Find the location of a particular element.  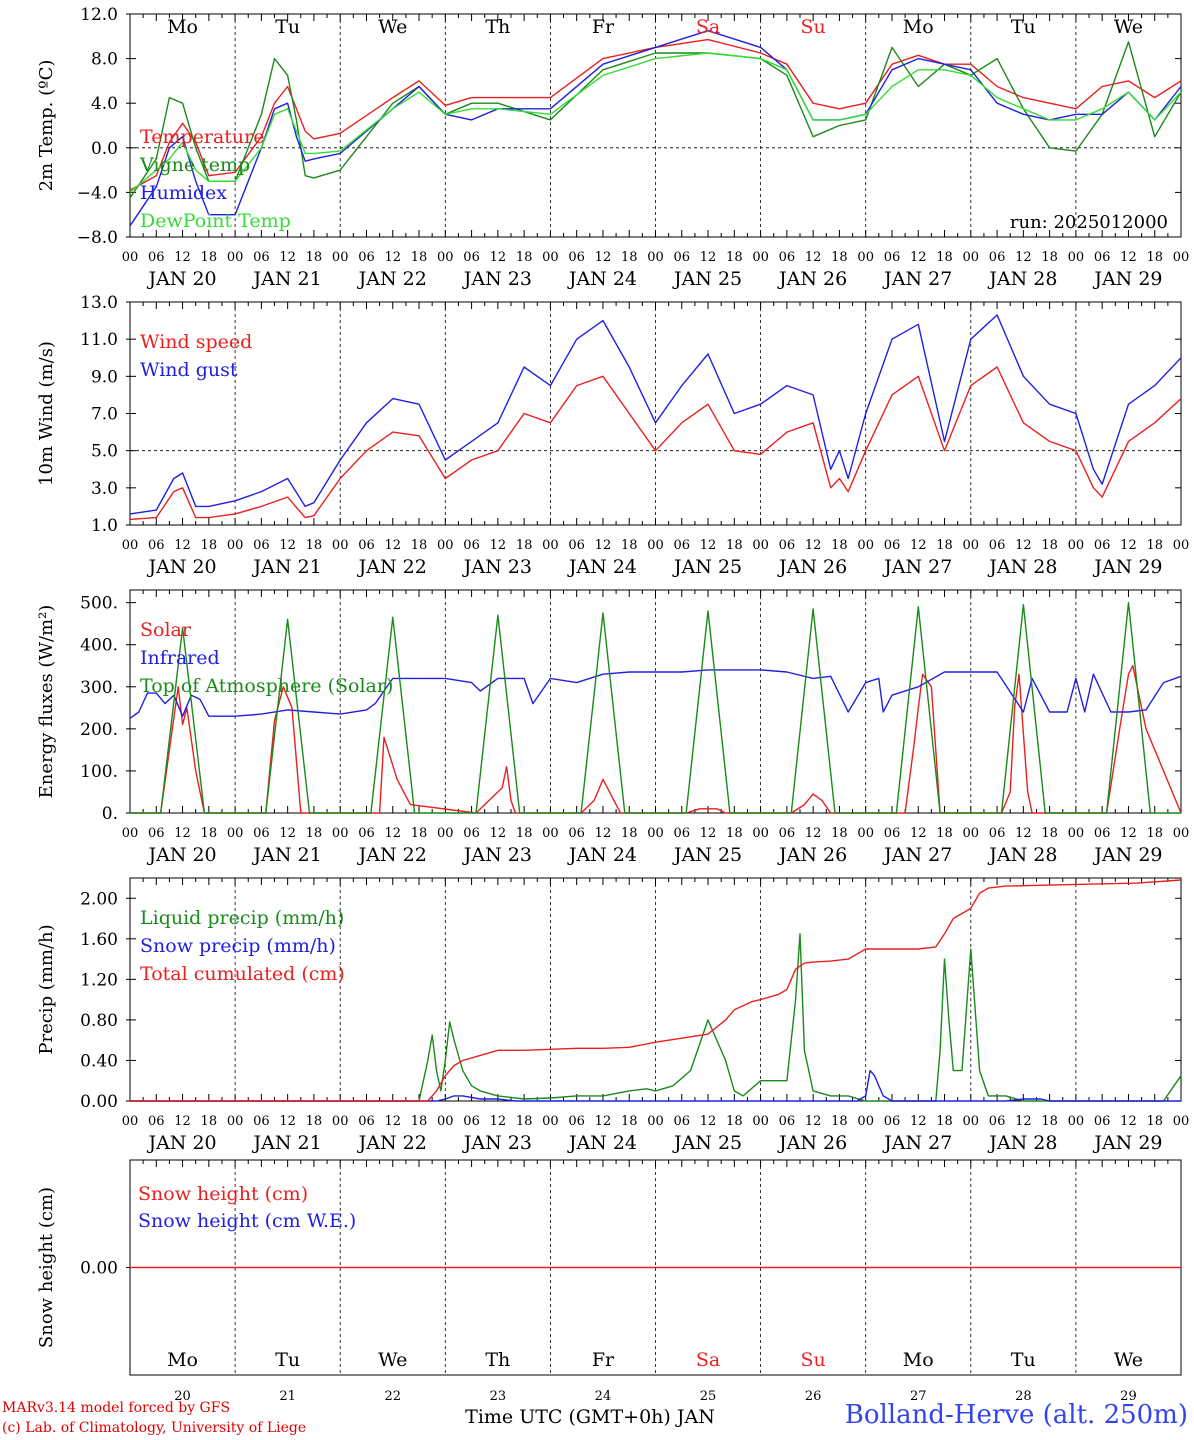

legend-entry: Vigne temp is located at coordinates (194, 165).